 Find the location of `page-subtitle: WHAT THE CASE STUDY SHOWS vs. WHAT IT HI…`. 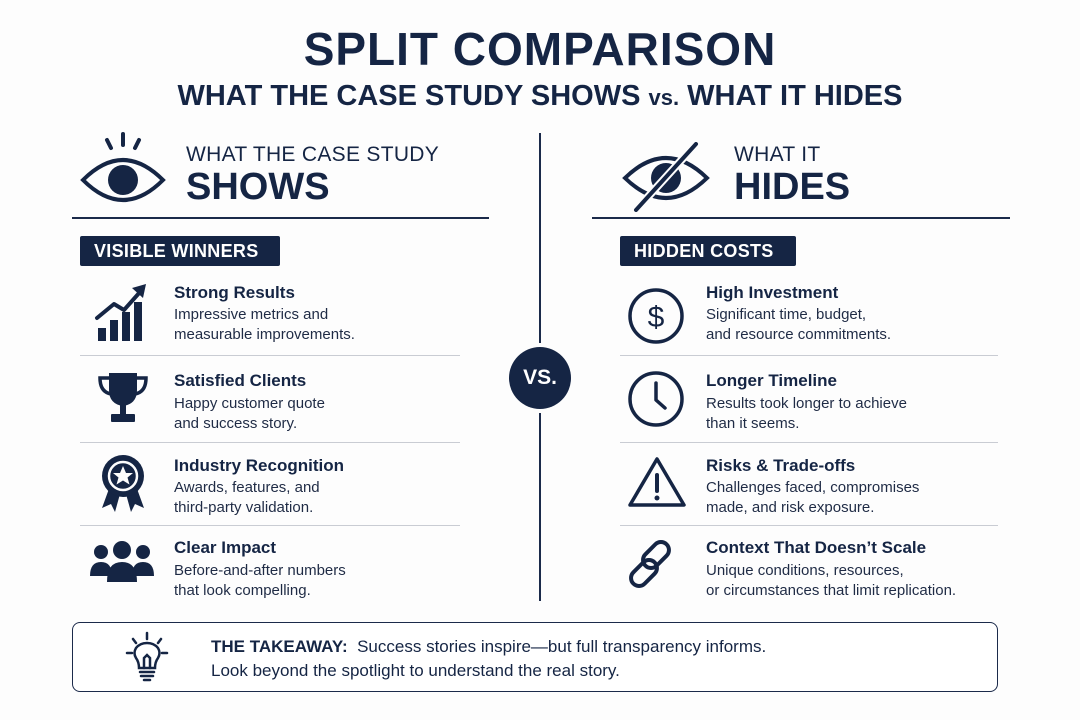

page-subtitle: WHAT THE CASE STUDY SHOWS vs. WHAT IT HI… is located at coordinates (540, 96).